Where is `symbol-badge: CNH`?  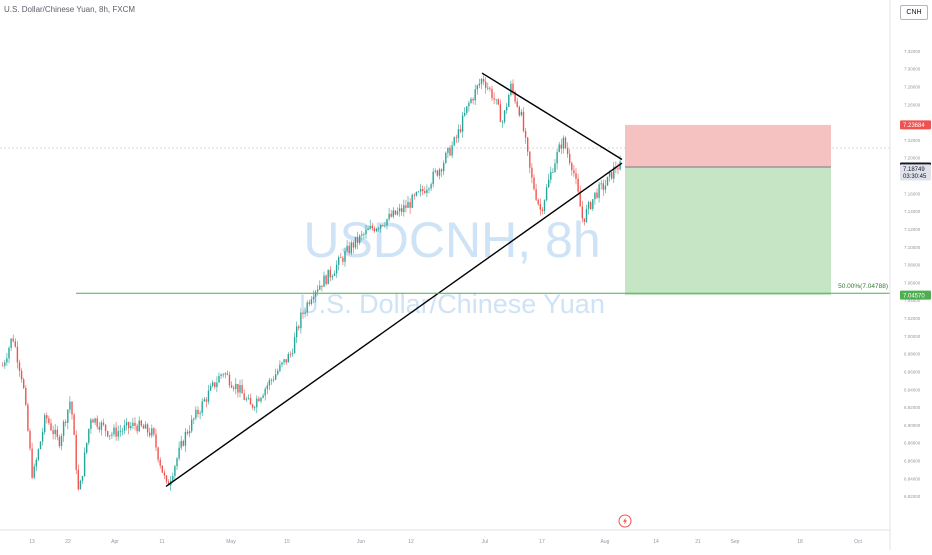 symbol-badge: CNH is located at coordinates (914, 12).